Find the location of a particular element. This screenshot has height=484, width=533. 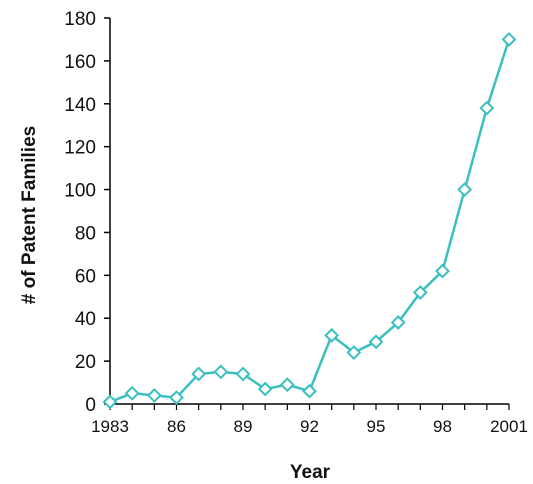

y-tick-label: 100 is located at coordinates (80, 191).